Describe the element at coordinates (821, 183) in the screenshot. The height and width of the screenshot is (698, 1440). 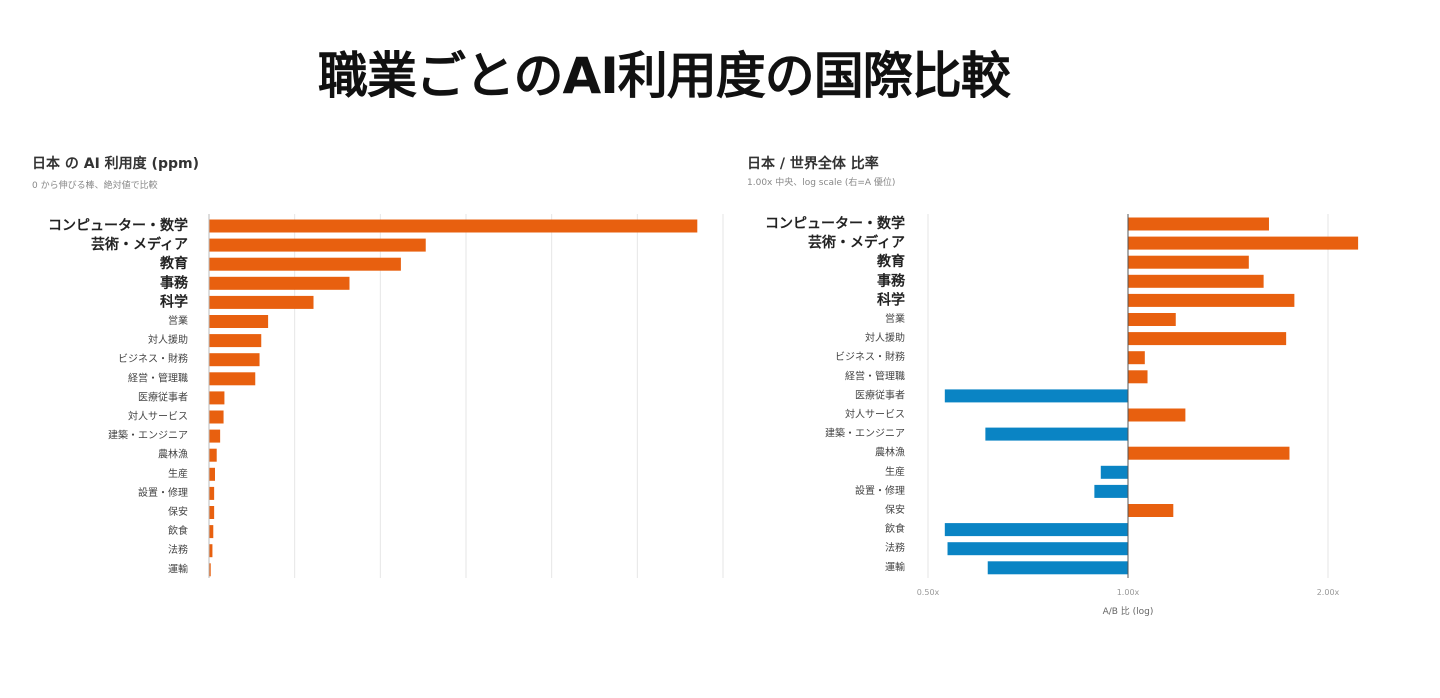
I see `right-chart-subtitle: 1.00x 中央、log scale (右=A 優位)` at that location.